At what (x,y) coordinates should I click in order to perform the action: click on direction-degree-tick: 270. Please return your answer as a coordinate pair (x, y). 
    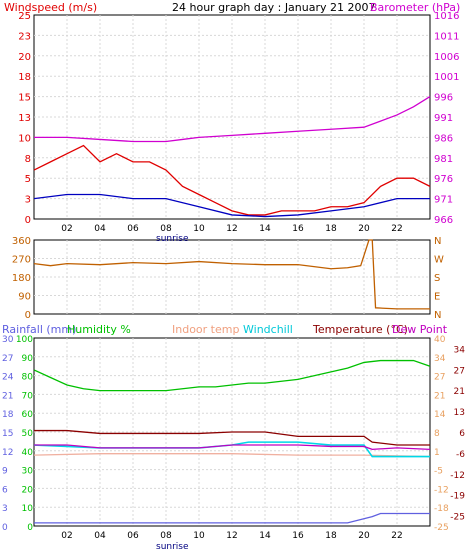
    Looking at the image, I should click on (21, 260).